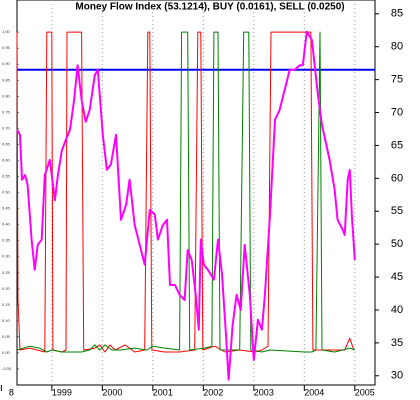 This screenshot has width=420, height=400. What do you see at coordinates (6, 79) in the screenshot?
I see `y-tick-label: 0.85` at bounding box center [6, 79].